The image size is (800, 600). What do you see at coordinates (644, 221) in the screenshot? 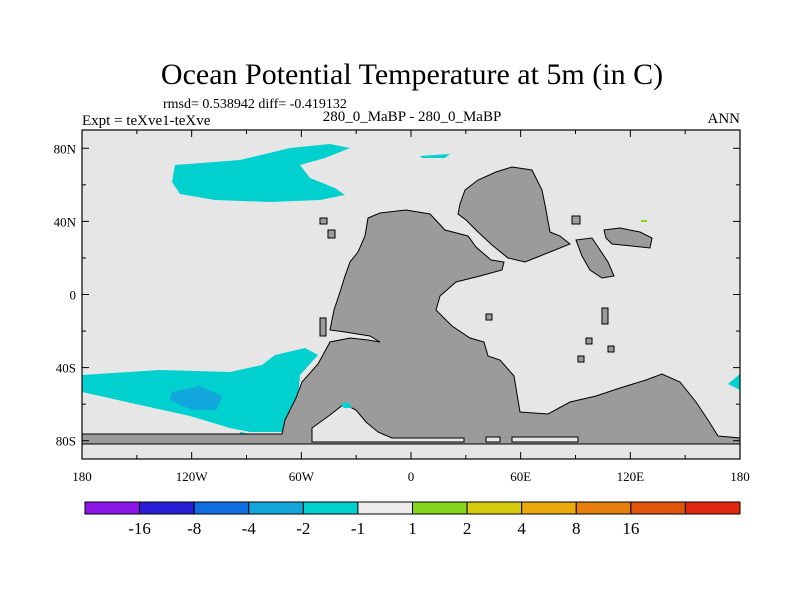
I see `anomaly-positive-spot` at bounding box center [644, 221].